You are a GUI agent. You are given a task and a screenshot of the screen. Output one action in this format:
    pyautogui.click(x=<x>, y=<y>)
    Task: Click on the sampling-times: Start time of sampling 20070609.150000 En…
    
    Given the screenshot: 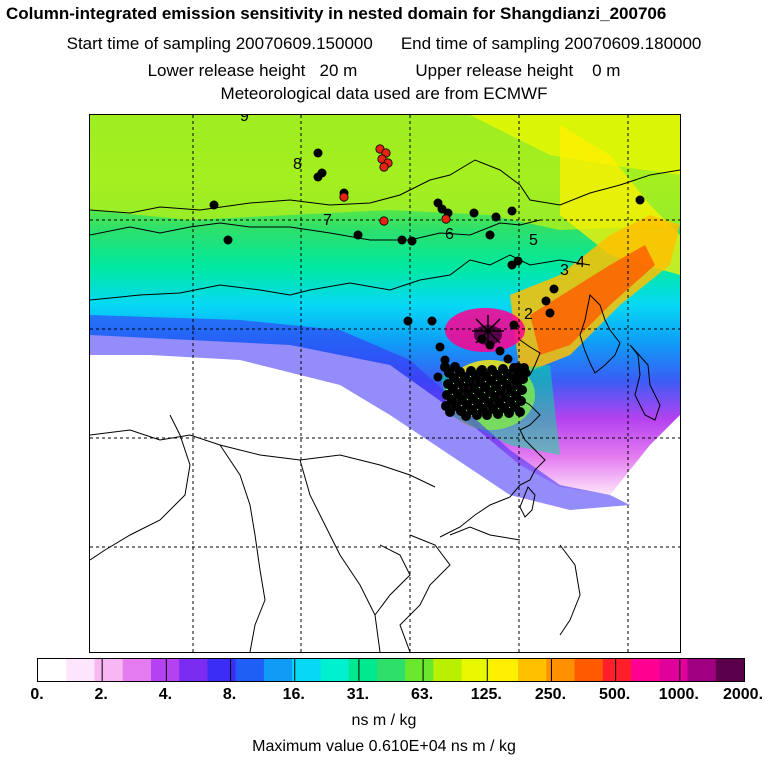 What is the action you would take?
    pyautogui.click(x=384, y=44)
    